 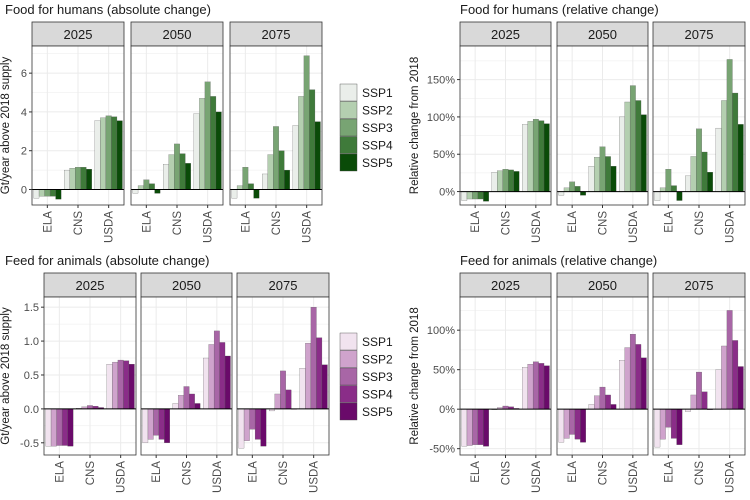 I want to click on facet-panel-2025: 2025 ELA CNS USDA, so click(x=505, y=132).